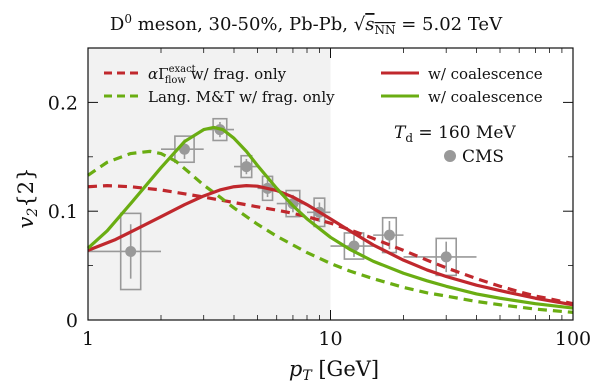  What do you see at coordinates (128, 19) in the screenshot?
I see `title-species-sup: 0` at bounding box center [128, 19].